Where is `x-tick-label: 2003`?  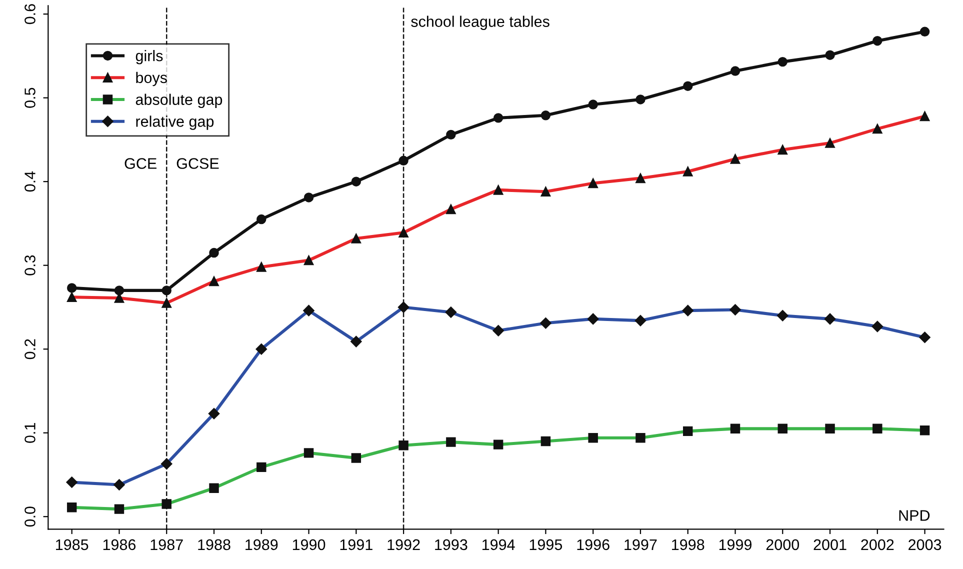
x-tick-label: 2003 is located at coordinates (925, 544).